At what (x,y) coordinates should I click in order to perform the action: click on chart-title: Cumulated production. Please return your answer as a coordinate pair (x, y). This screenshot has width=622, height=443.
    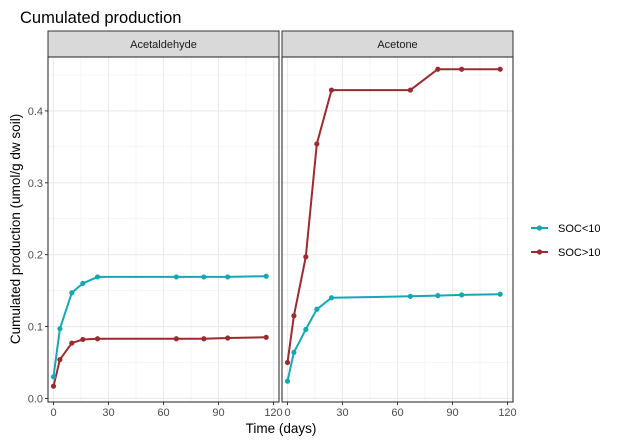
    Looking at the image, I should click on (100, 18).